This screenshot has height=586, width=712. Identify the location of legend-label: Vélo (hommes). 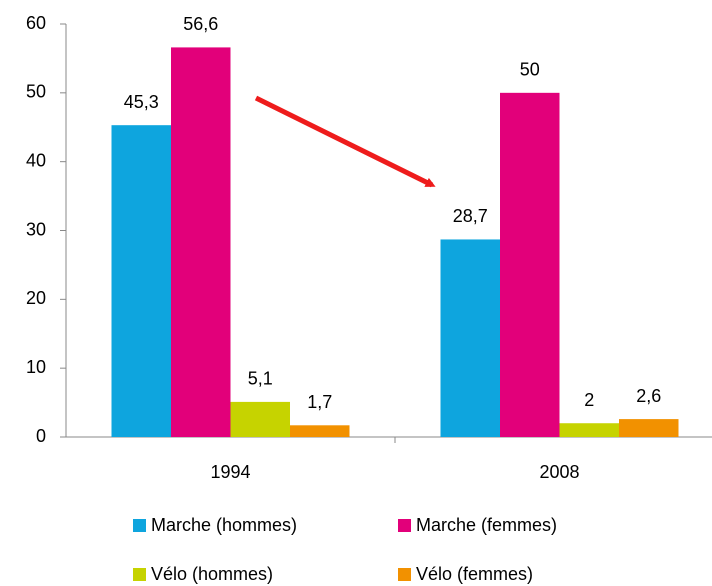
(212, 574).